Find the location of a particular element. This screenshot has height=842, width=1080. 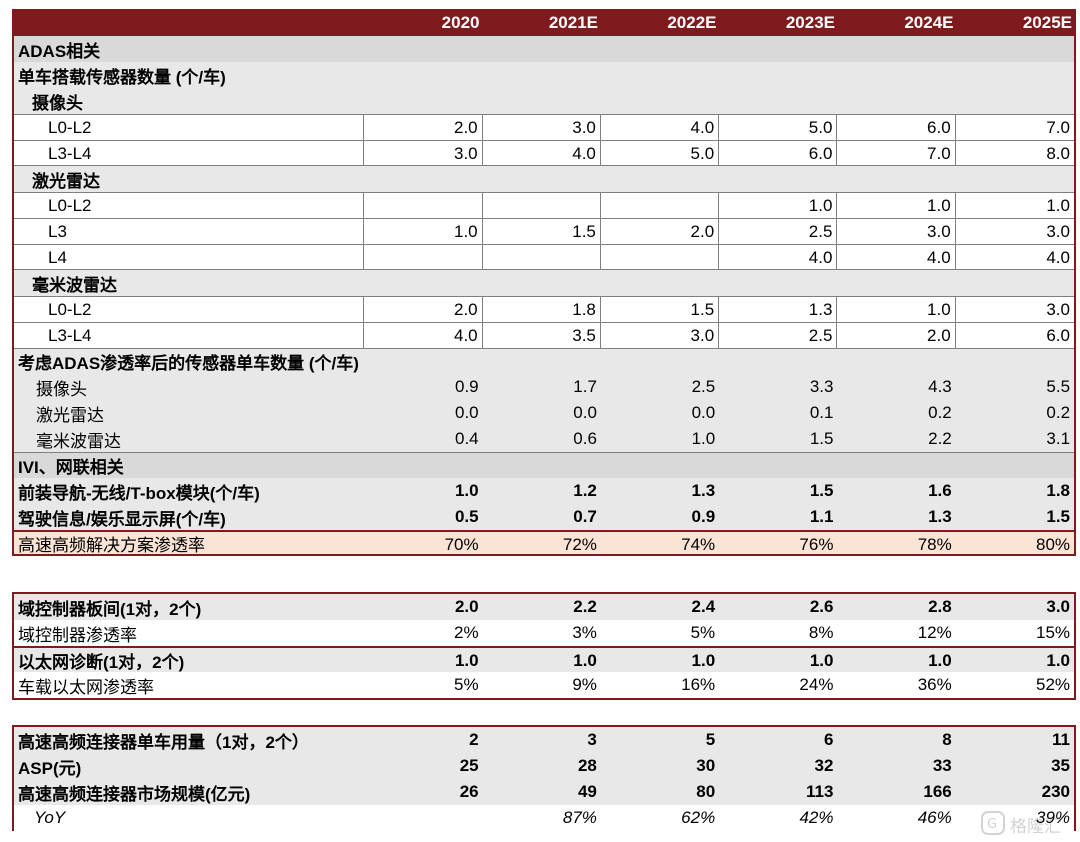

row-value-cell: 78% is located at coordinates (934, 544).